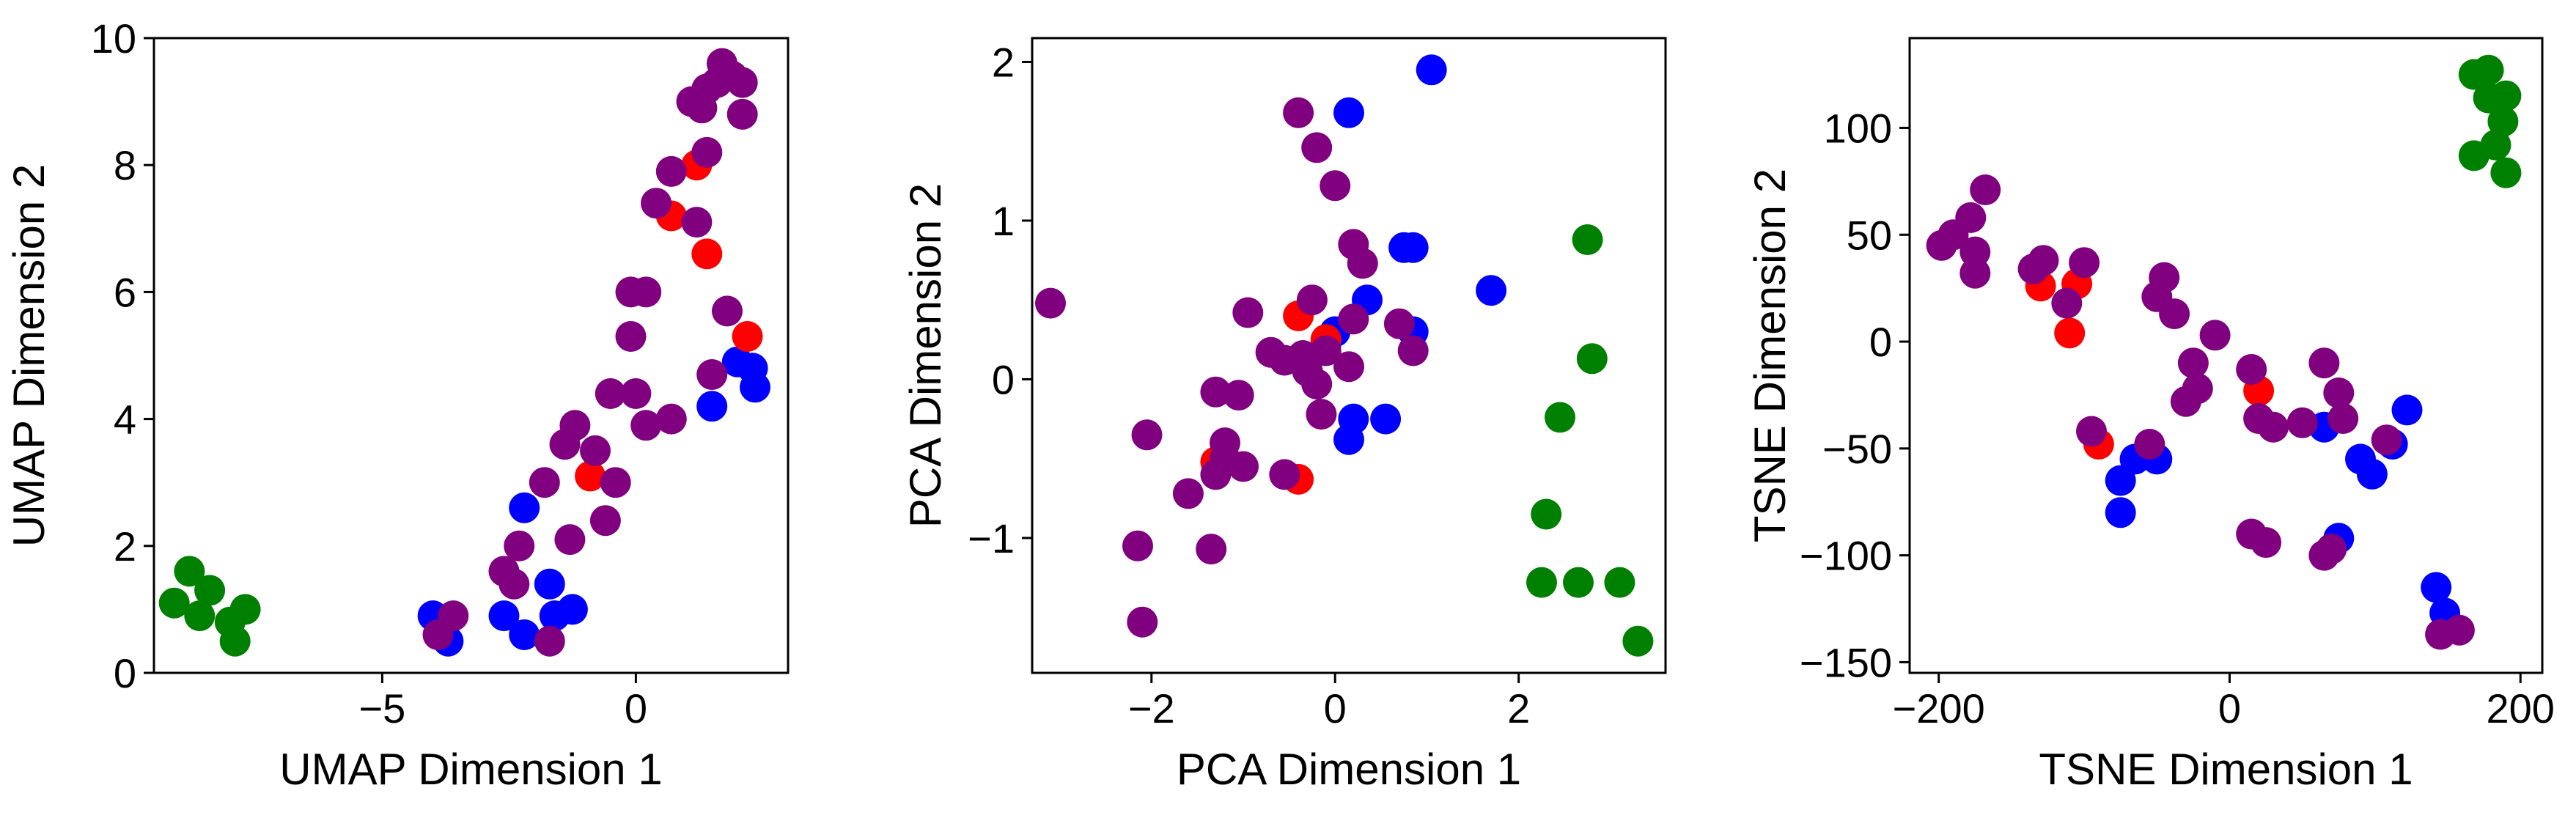 Image resolution: width=2576 pixels, height=818 pixels. Describe the element at coordinates (1939, 708) in the screenshot. I see `tsne-x-tick-label: −200` at that location.